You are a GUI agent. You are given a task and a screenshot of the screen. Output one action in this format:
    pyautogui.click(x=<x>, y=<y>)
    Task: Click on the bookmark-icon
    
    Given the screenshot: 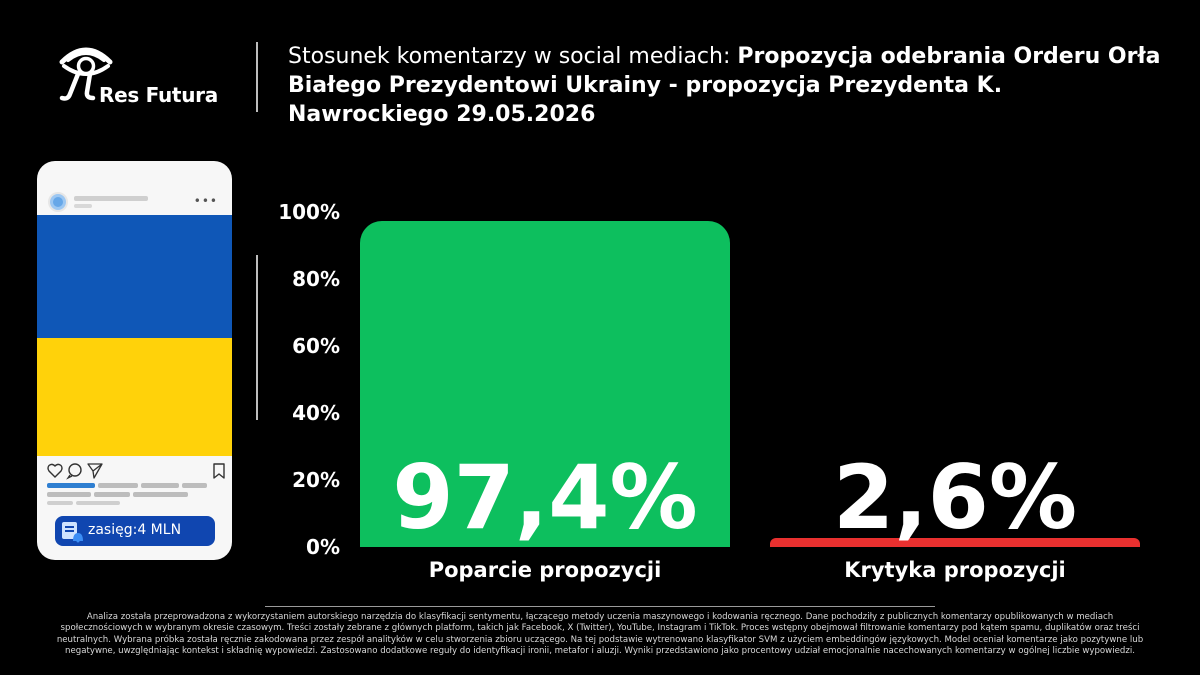 What is the action you would take?
    pyautogui.click(x=219, y=471)
    